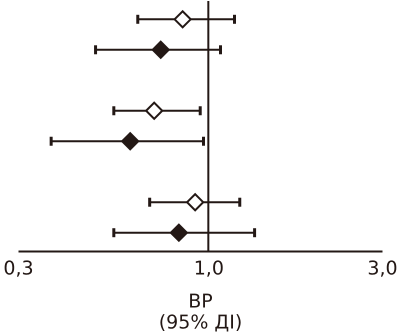 The image size is (400, 336). I want to click on x-tick-label: 0,3, so click(18, 269).